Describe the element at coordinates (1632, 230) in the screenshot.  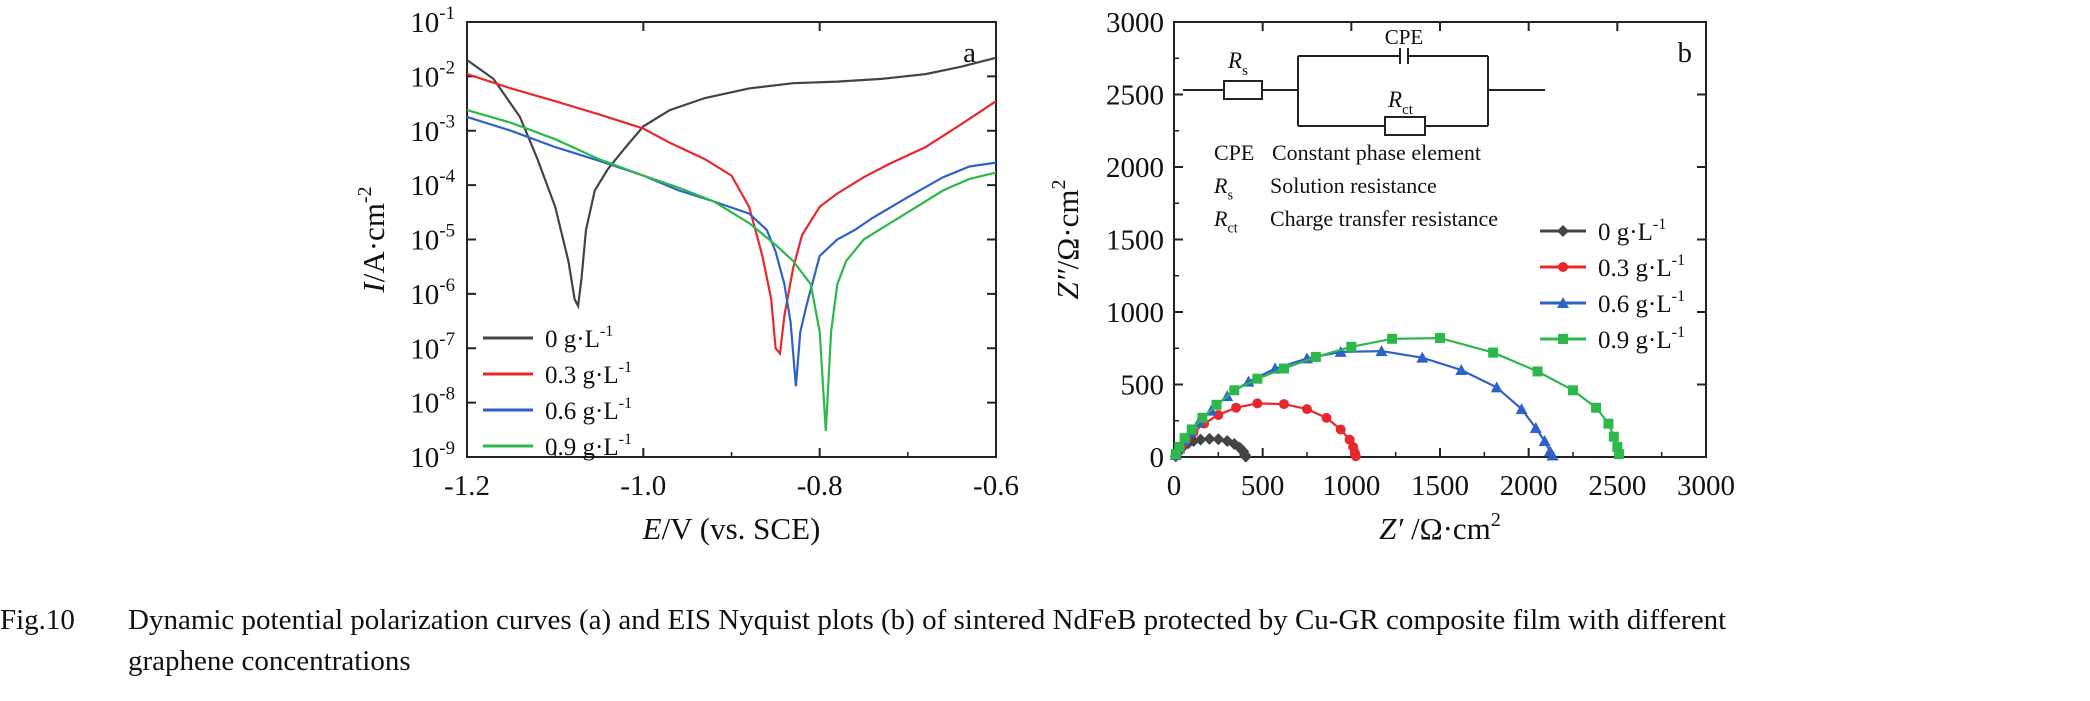
I see `legend-label-b: 0 g·L-1` at that location.